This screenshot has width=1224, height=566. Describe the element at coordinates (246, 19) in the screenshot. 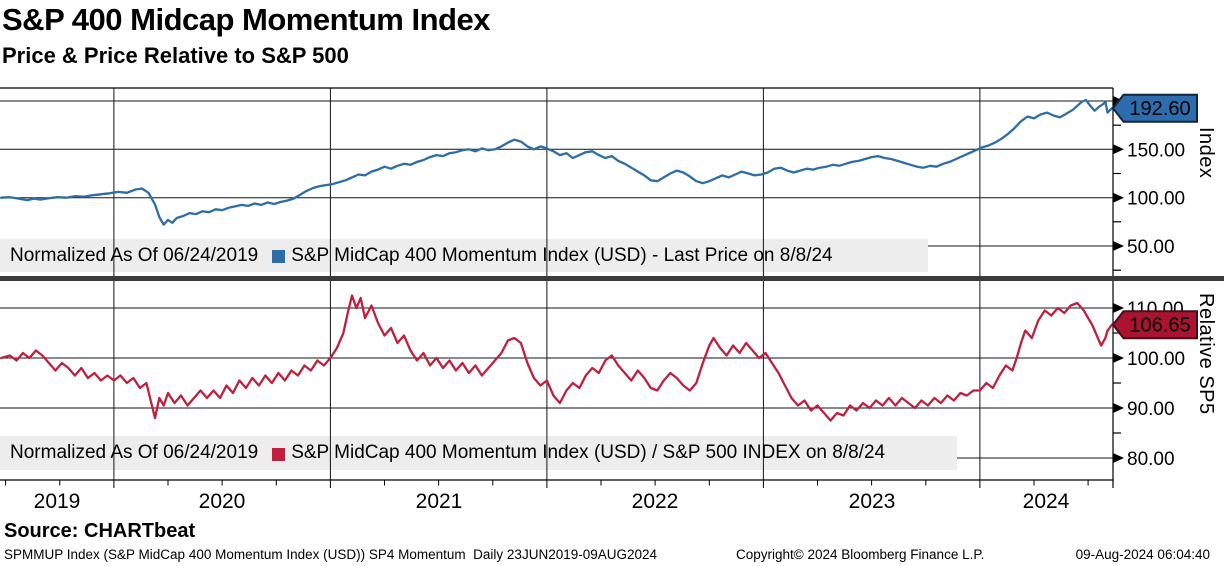

I see `page-title: S&P 400 Midcap Momentum Index` at that location.